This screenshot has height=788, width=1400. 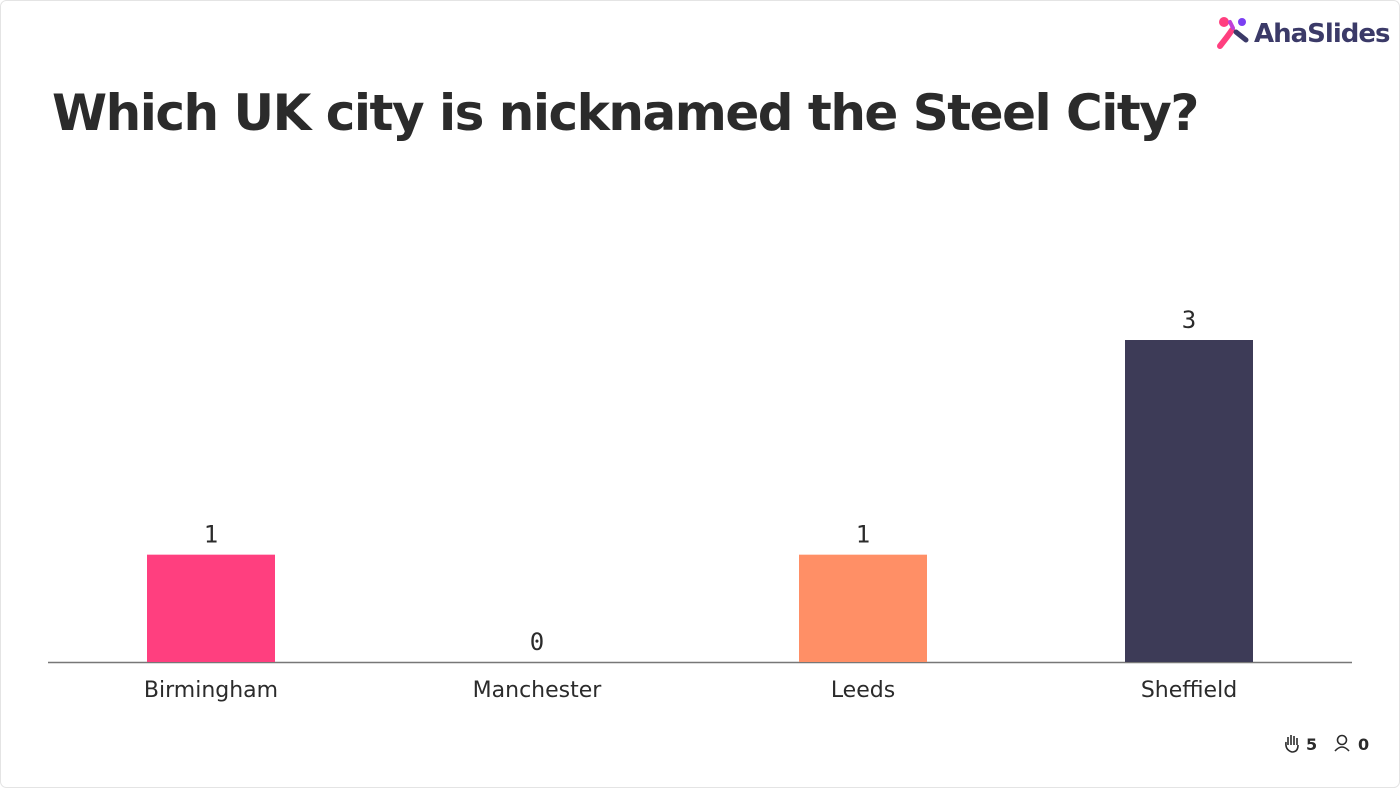 I want to click on reactions-count: 5, so click(x=1311, y=744).